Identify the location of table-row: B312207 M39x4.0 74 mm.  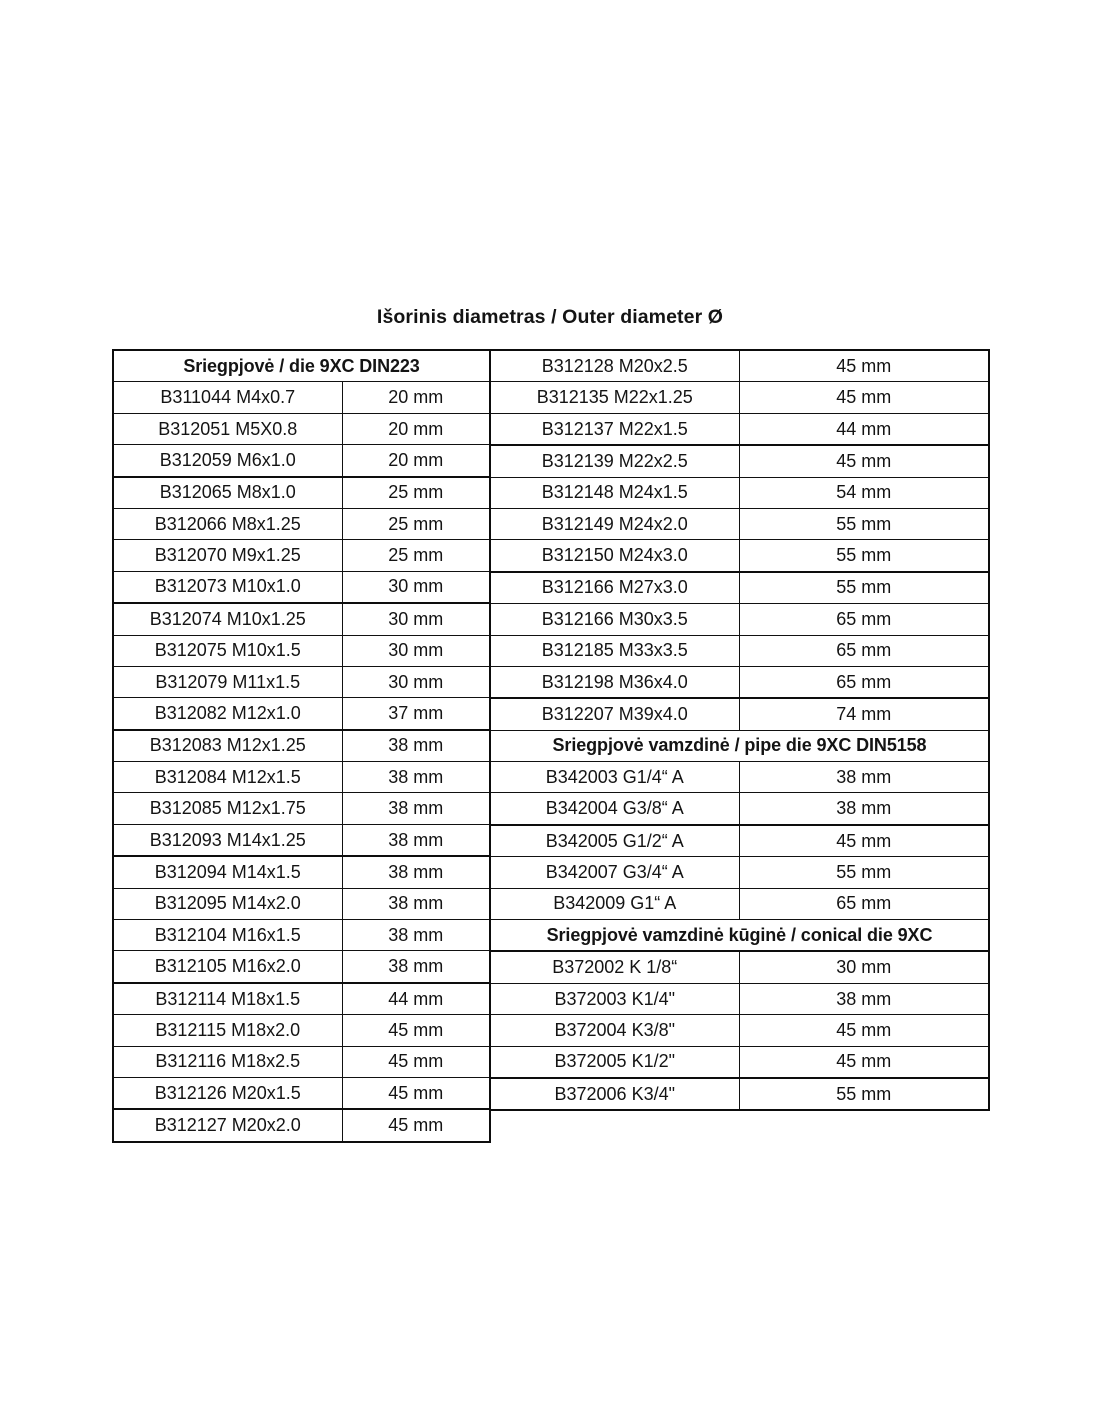
(739, 714).